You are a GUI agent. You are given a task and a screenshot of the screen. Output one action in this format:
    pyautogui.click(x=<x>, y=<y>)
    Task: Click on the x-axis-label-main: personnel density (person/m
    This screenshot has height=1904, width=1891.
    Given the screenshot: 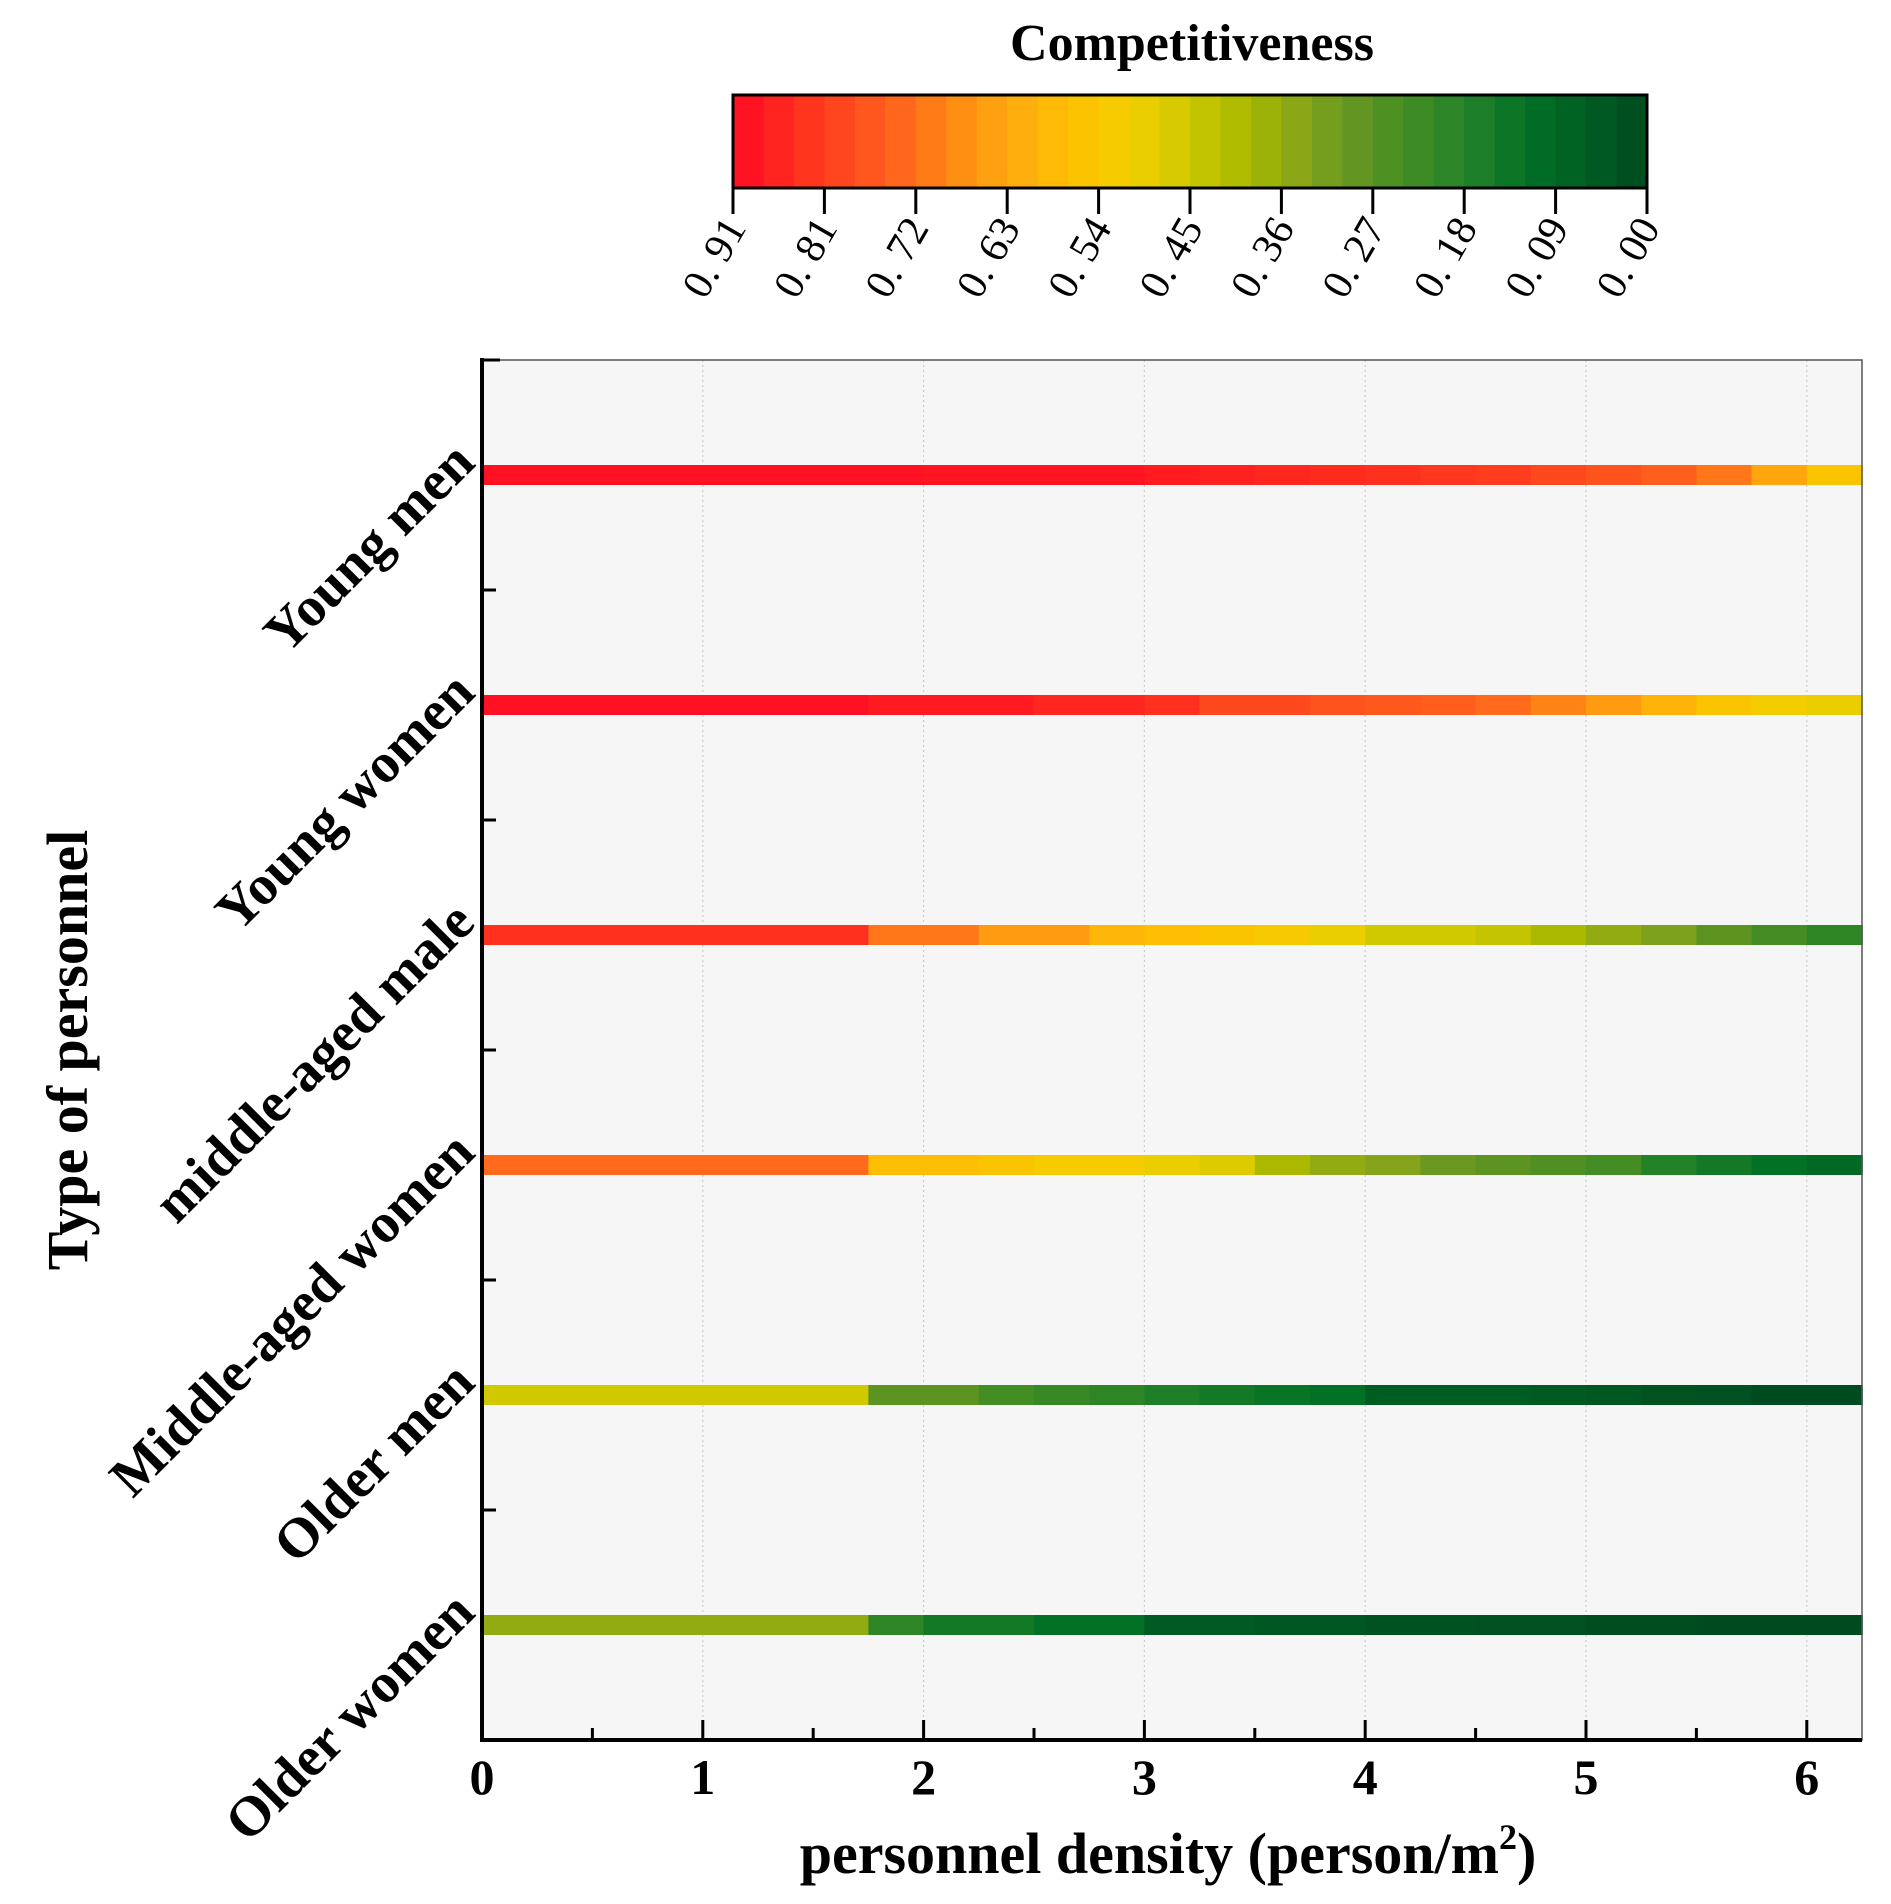 What is the action you would take?
    pyautogui.click(x=1149, y=1853)
    